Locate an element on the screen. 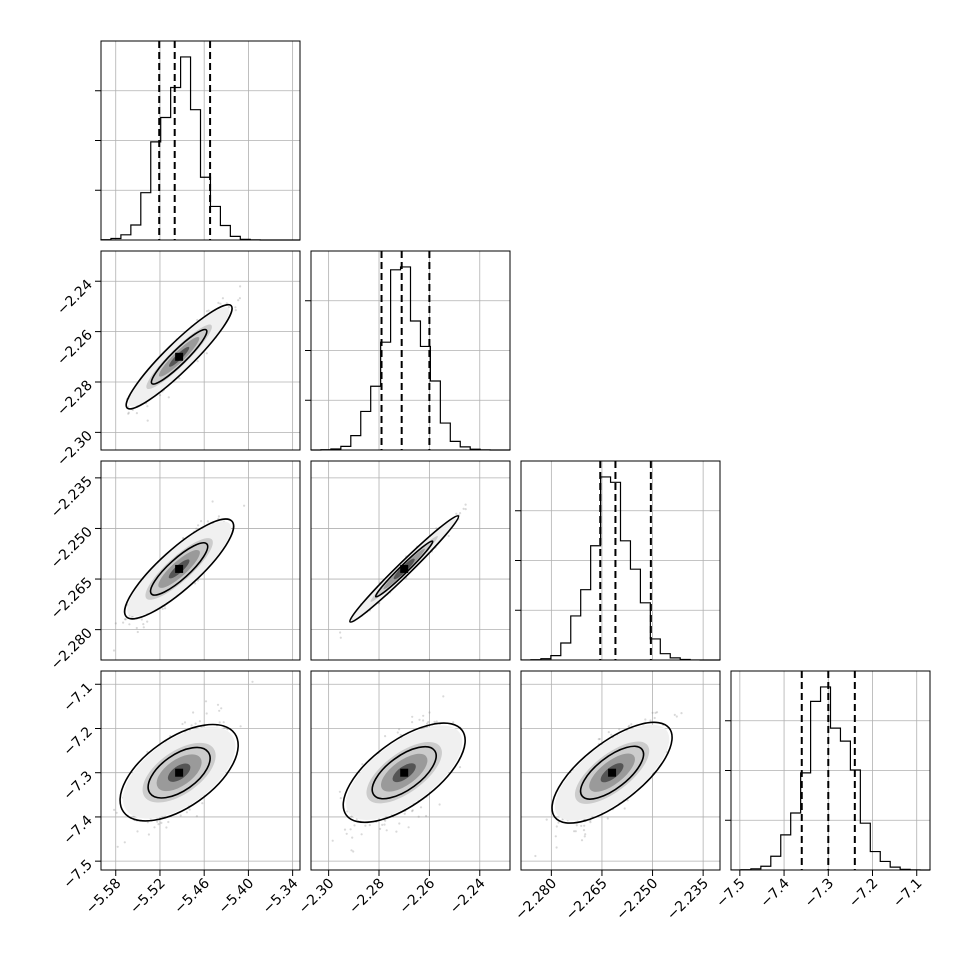 The height and width of the screenshot is (970, 970). x-tick-label-2-2: −2.250 is located at coordinates (637, 900).